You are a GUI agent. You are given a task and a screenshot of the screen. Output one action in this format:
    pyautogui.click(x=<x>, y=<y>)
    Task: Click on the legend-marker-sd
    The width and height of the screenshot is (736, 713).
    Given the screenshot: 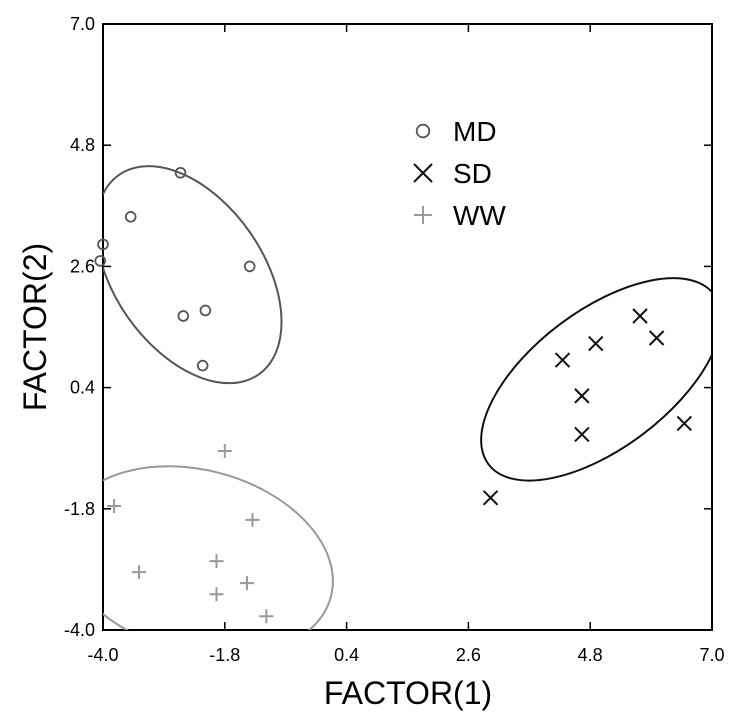 What is the action you would take?
    pyautogui.click(x=423, y=173)
    